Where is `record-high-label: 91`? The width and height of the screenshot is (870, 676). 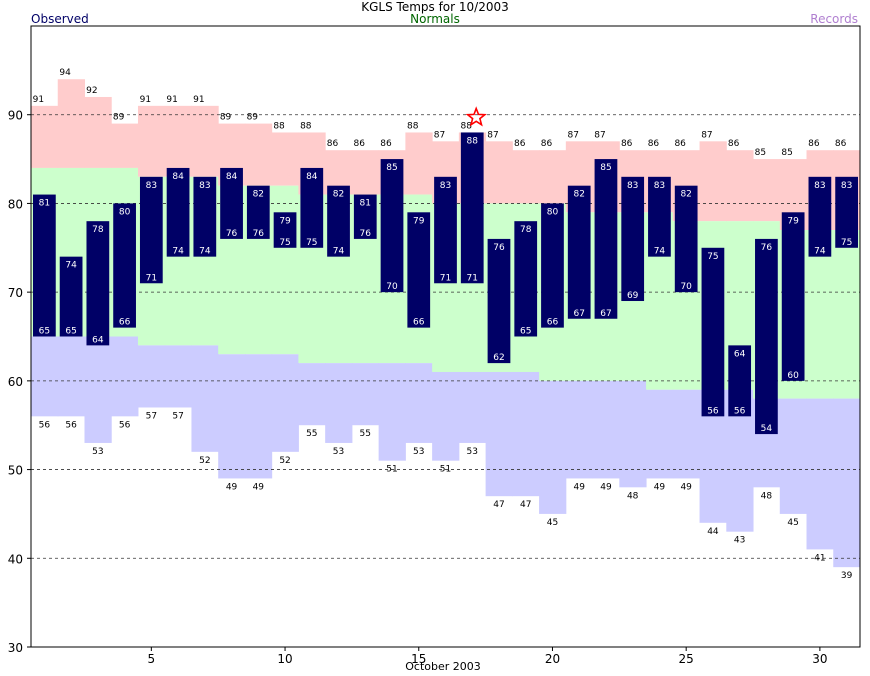 record-high-label: 91 is located at coordinates (38, 100).